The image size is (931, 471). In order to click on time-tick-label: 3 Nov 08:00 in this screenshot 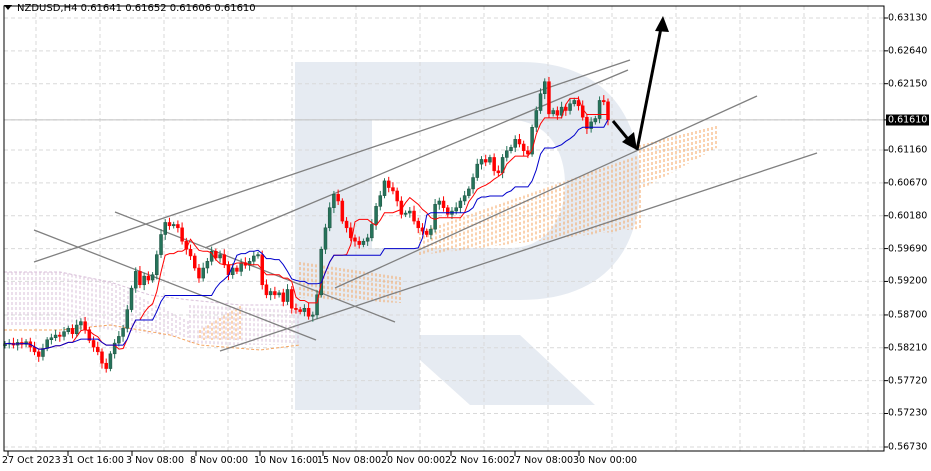, I will do `click(155, 460)`.